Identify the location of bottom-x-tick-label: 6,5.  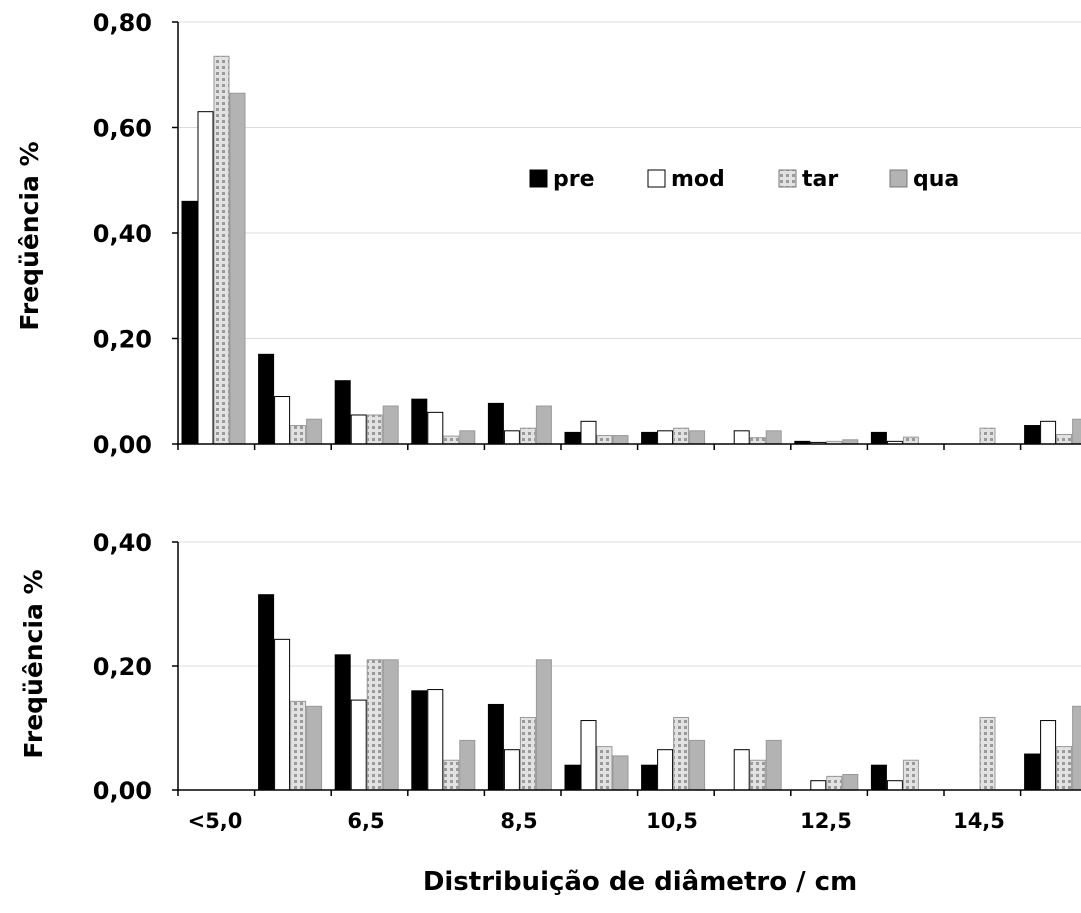
(365, 821).